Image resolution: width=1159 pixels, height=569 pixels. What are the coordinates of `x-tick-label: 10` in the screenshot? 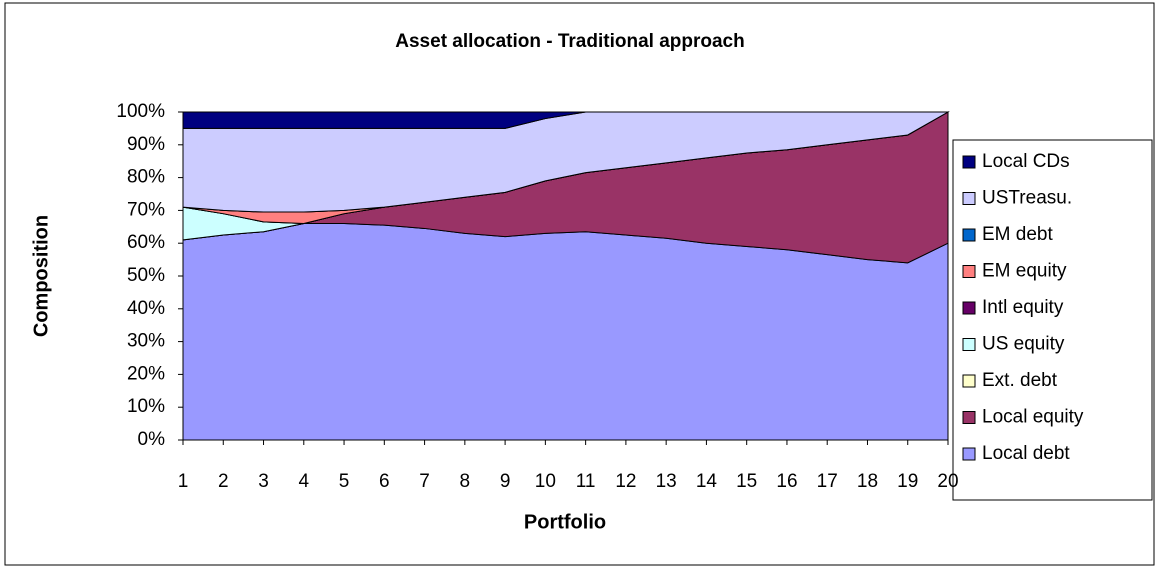 It's located at (545, 481).